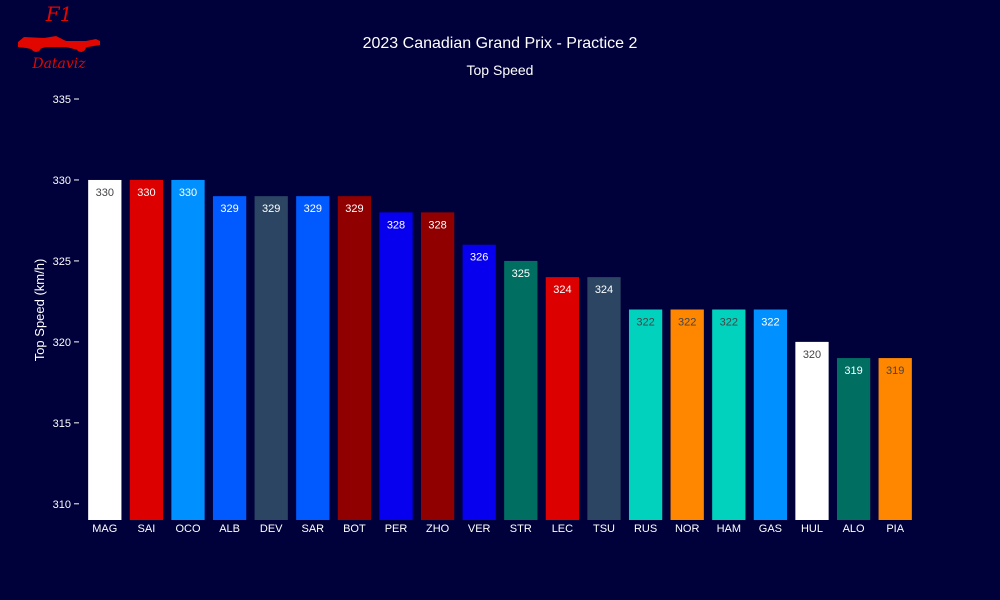 The width and height of the screenshot is (1000, 600). What do you see at coordinates (147, 529) in the screenshot?
I see `x-tick-label: SAI` at bounding box center [147, 529].